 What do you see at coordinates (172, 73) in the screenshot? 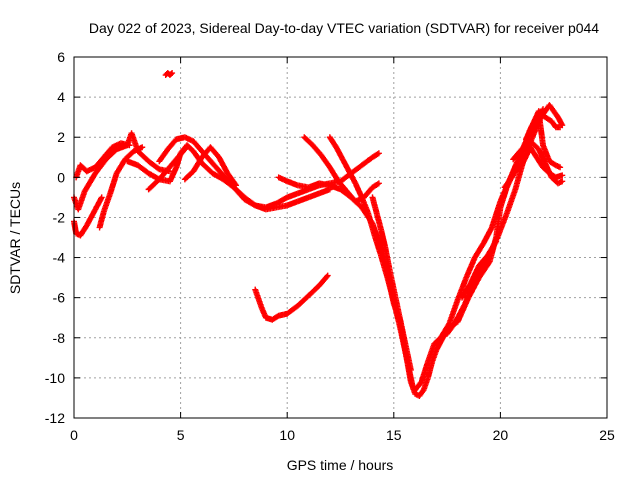
I see `data-point` at bounding box center [172, 73].